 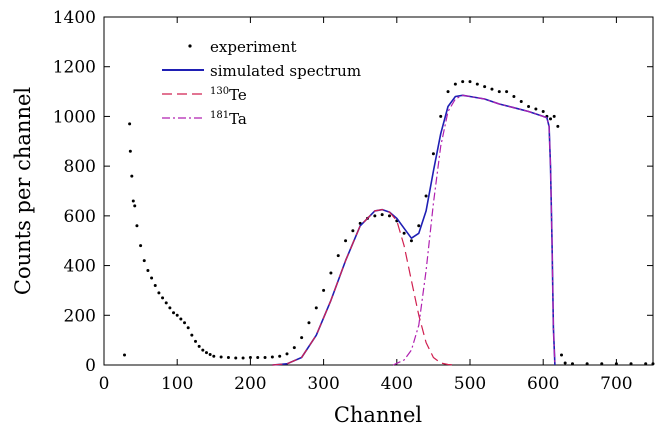 What do you see at coordinates (364, 287) in the screenshot?
I see `series-line-te` at bounding box center [364, 287].